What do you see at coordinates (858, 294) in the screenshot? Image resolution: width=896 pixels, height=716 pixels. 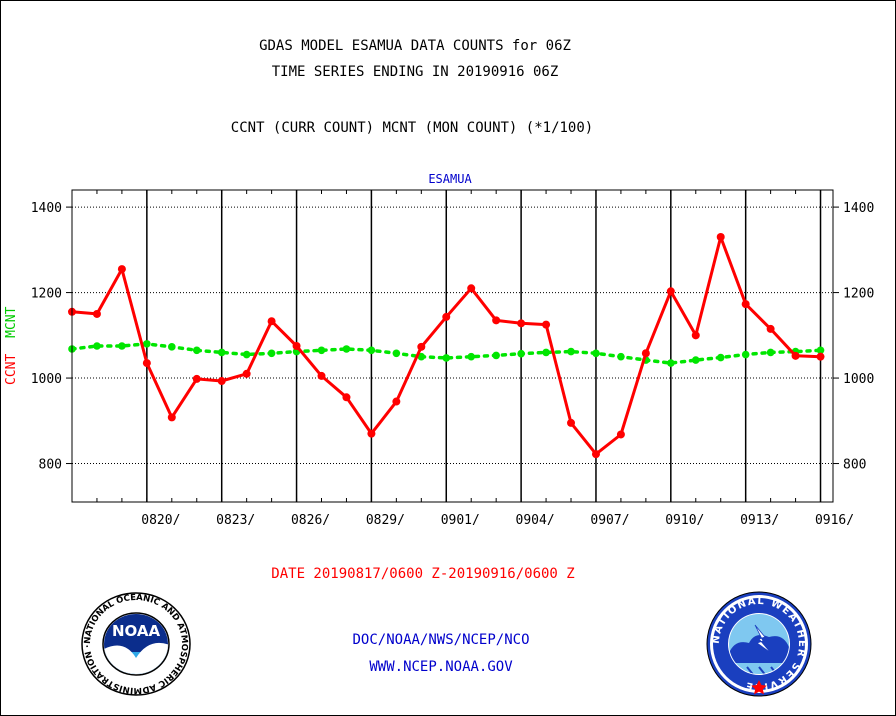 I see `y-tick-label-right: 1200` at bounding box center [858, 294].